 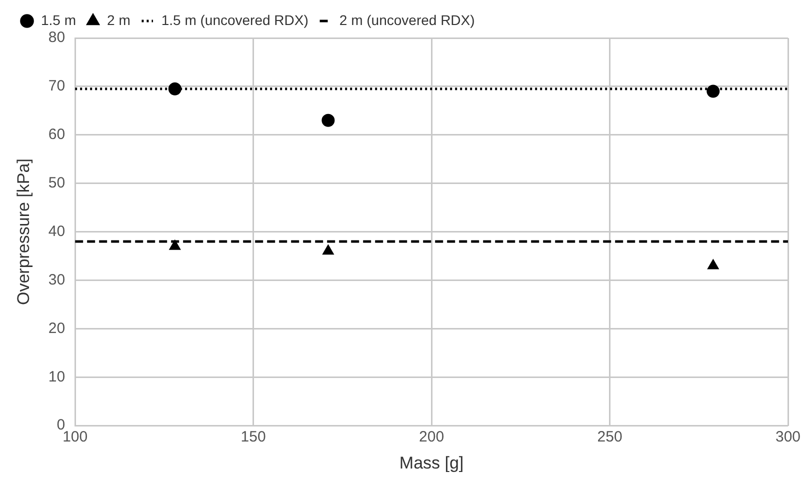 What do you see at coordinates (253, 437) in the screenshot?
I see `x-tick-label: 150` at bounding box center [253, 437].